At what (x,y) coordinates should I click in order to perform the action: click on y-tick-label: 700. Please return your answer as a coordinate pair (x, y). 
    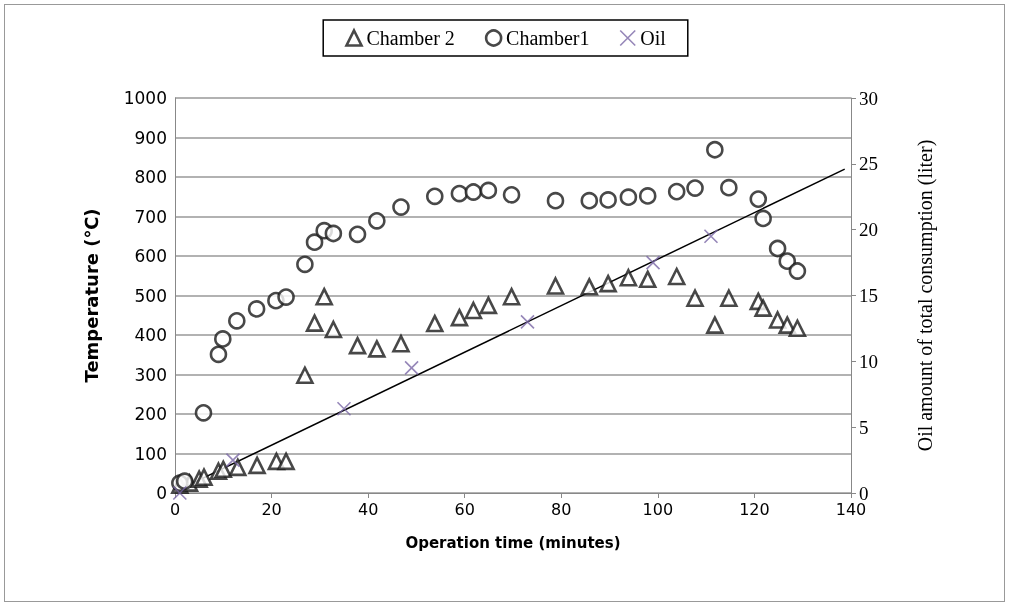
    Looking at the image, I should click on (150, 216).